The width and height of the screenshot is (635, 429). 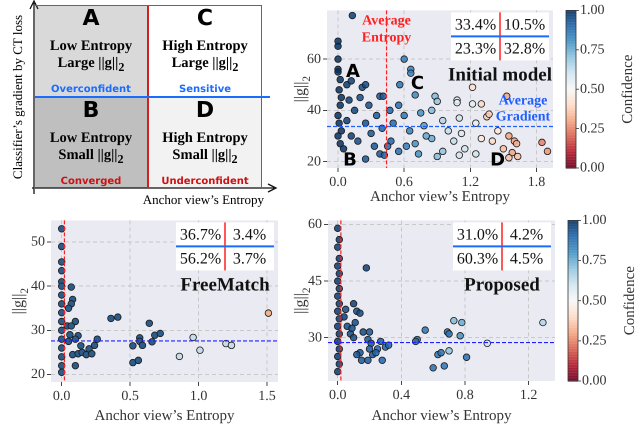 What do you see at coordinates (475, 25) in the screenshot?
I see `annotation: 33.4%` at bounding box center [475, 25].